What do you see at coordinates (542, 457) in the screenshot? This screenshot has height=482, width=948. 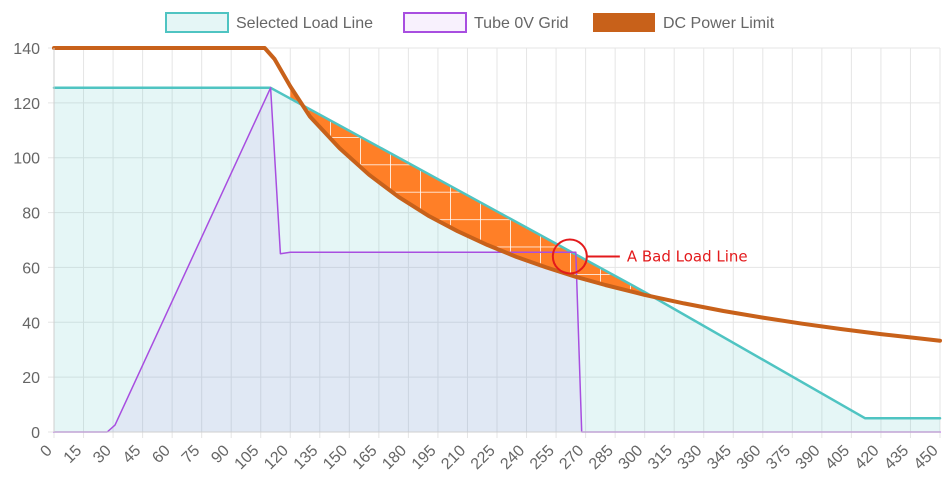 I see `x-tick-label: 255` at bounding box center [542, 457].